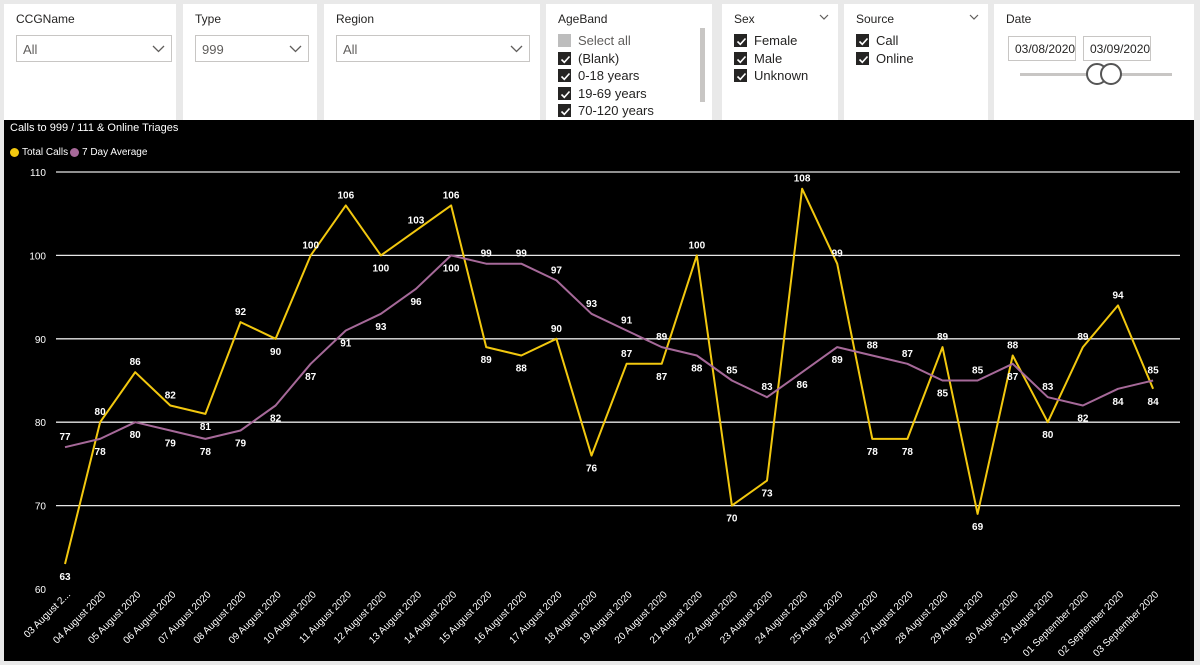 The width and height of the screenshot is (1200, 665). I want to click on ageband-item-0-18: 0-18 years, so click(606, 76).